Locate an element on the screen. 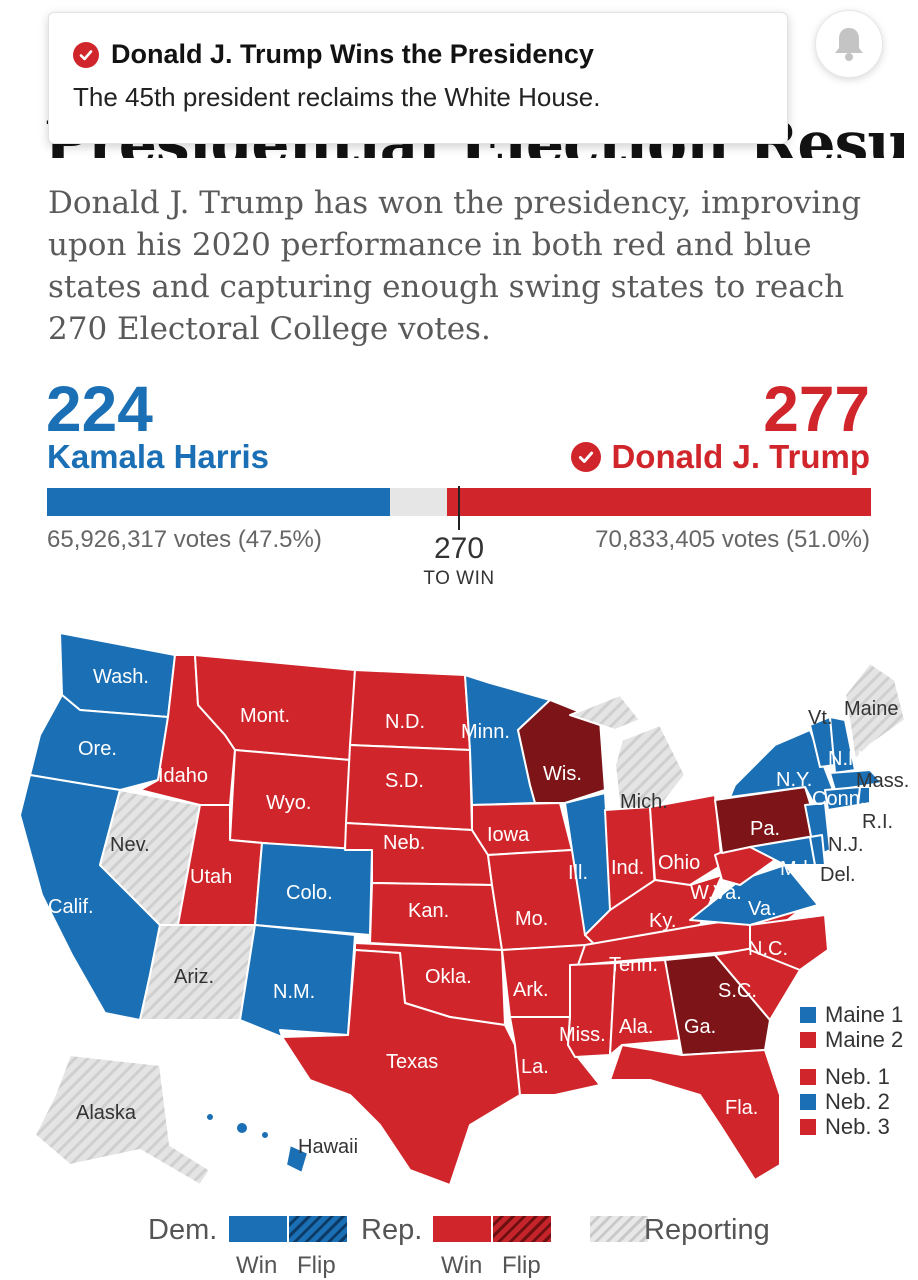 Image resolution: width=918 pixels, height=1280 pixels. label-kan: Kan. is located at coordinates (428, 911).